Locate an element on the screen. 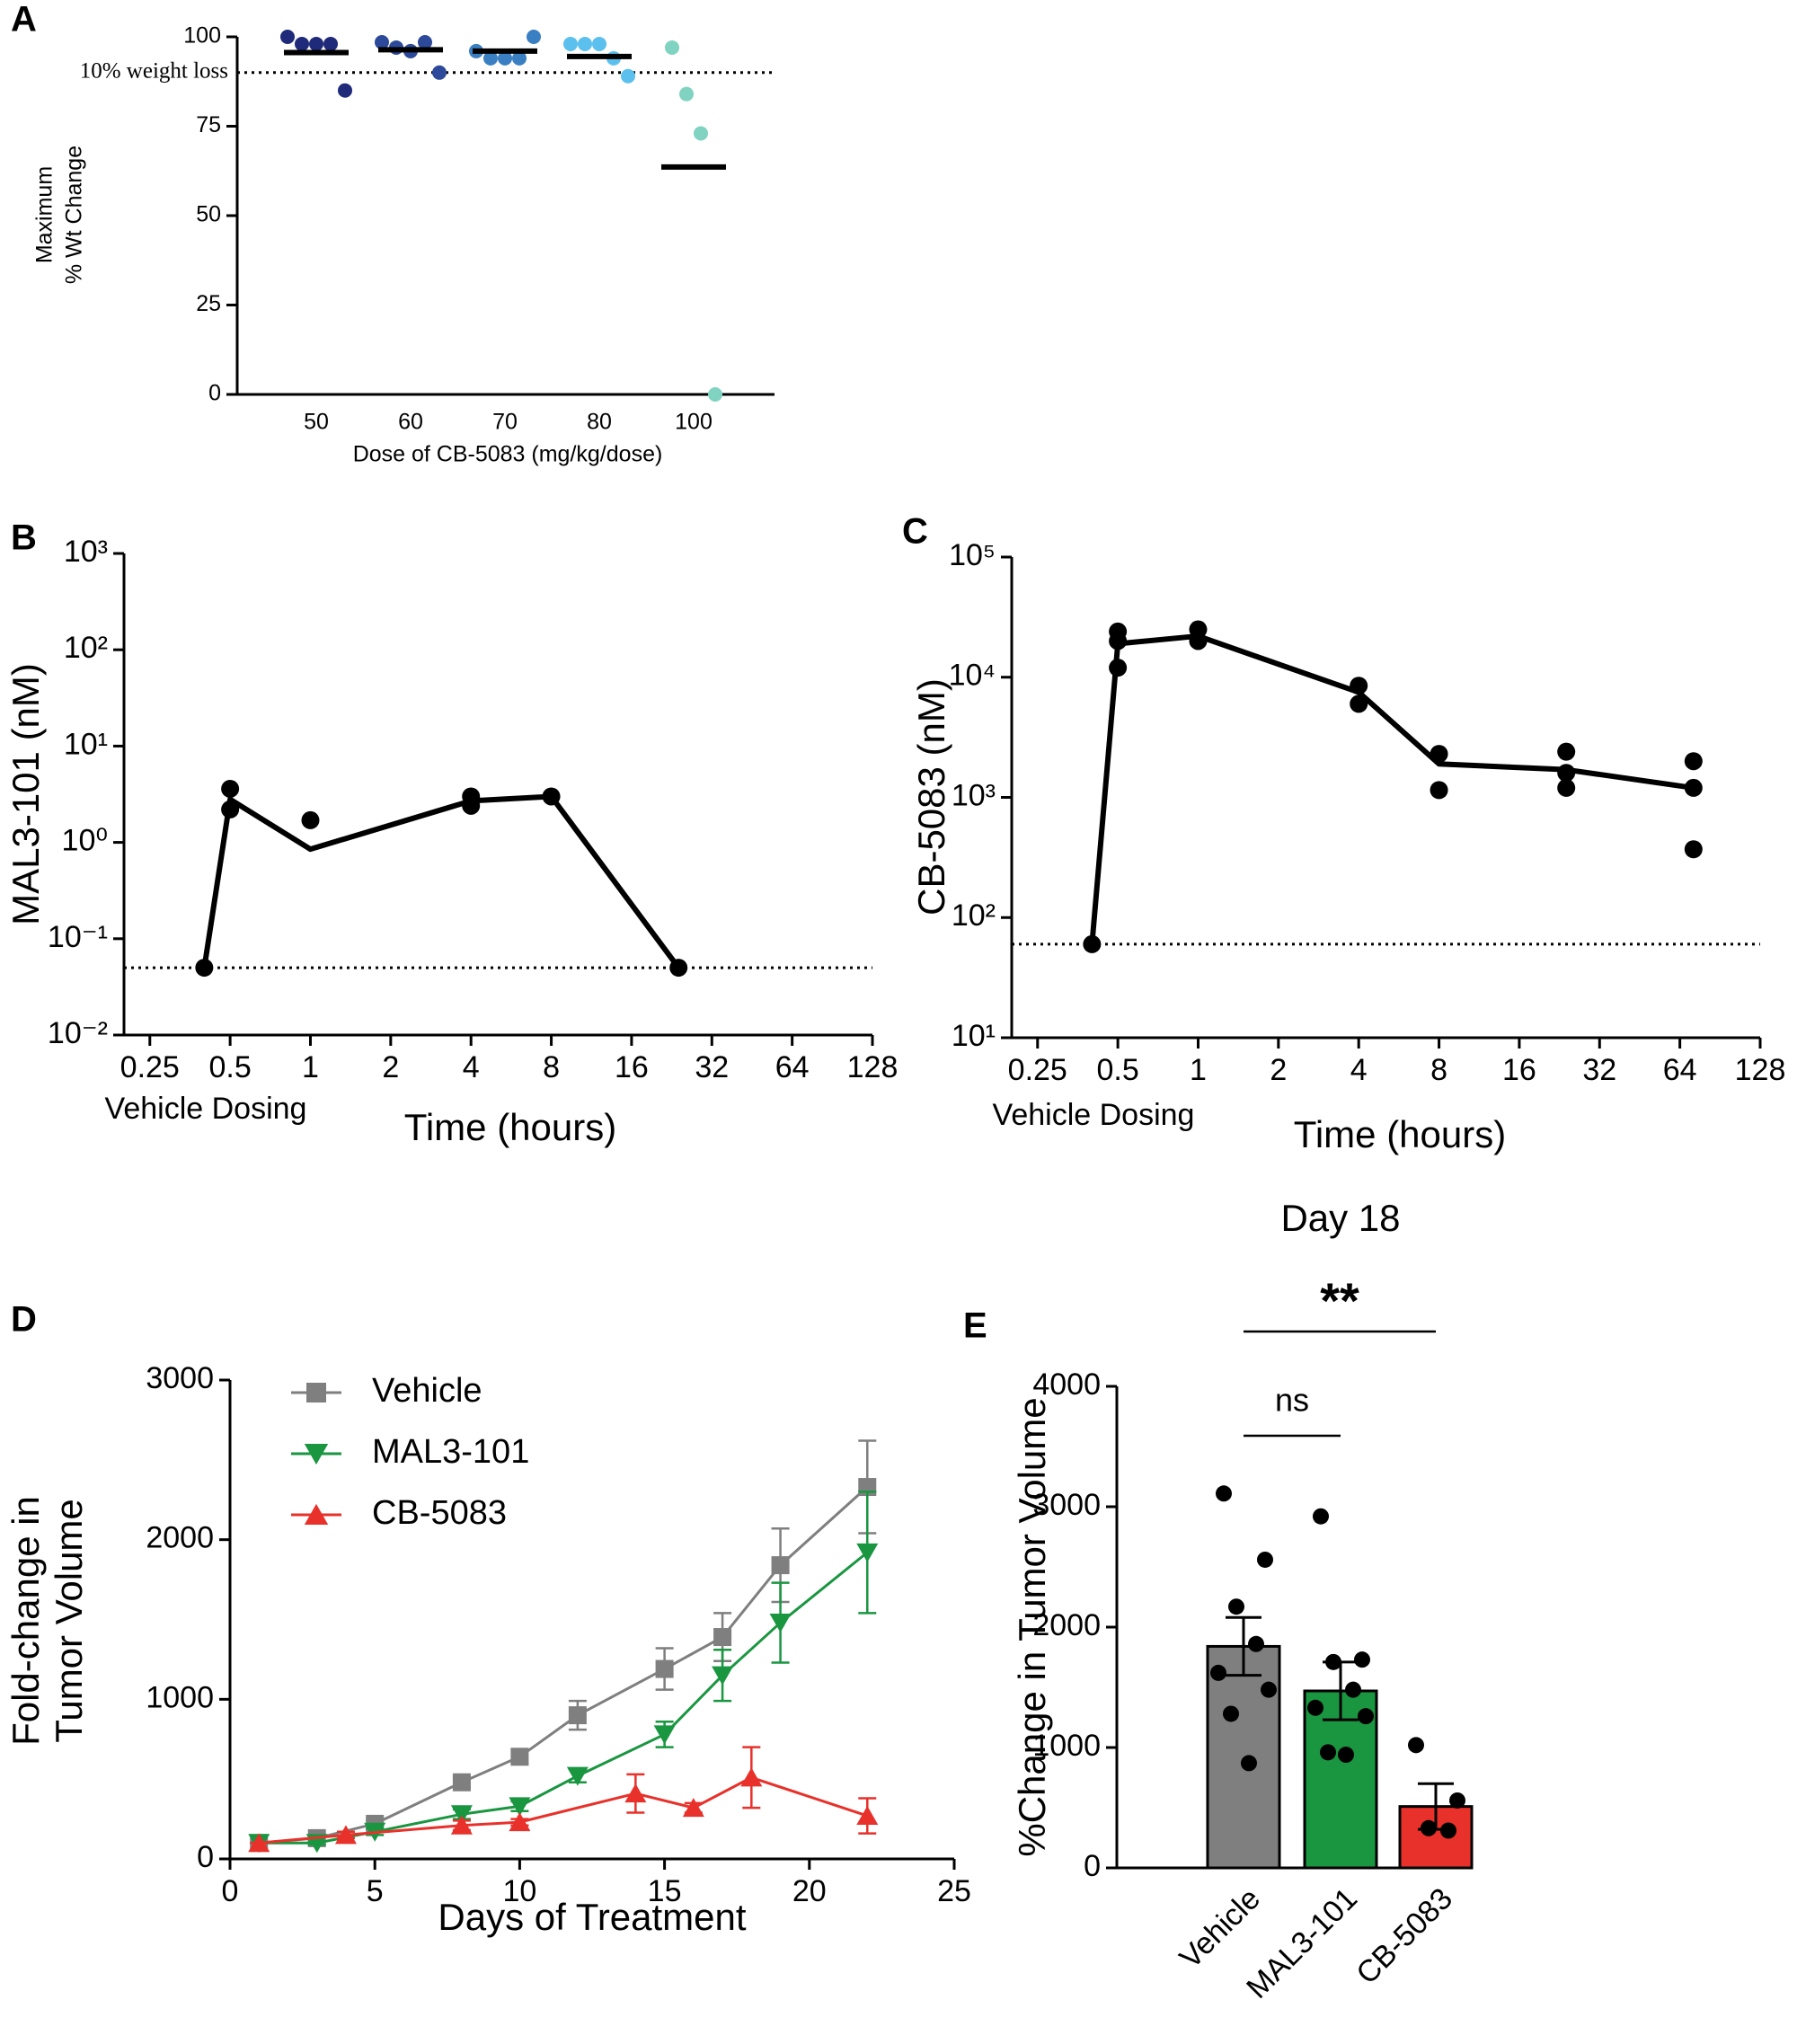 The width and height of the screenshot is (1797, 2044). legend-label: Vehicle is located at coordinates (427, 1391).